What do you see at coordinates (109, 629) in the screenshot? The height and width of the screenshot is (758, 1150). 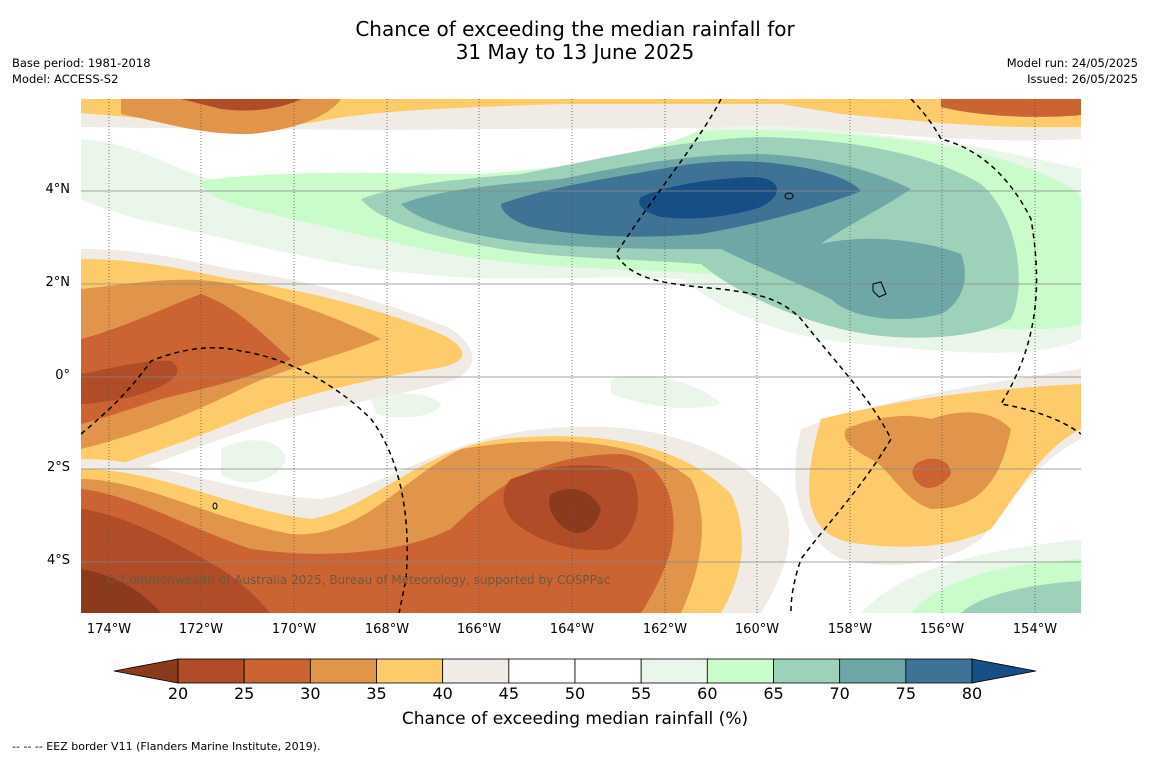 I see `x-label-174w: 174°W` at bounding box center [109, 629].